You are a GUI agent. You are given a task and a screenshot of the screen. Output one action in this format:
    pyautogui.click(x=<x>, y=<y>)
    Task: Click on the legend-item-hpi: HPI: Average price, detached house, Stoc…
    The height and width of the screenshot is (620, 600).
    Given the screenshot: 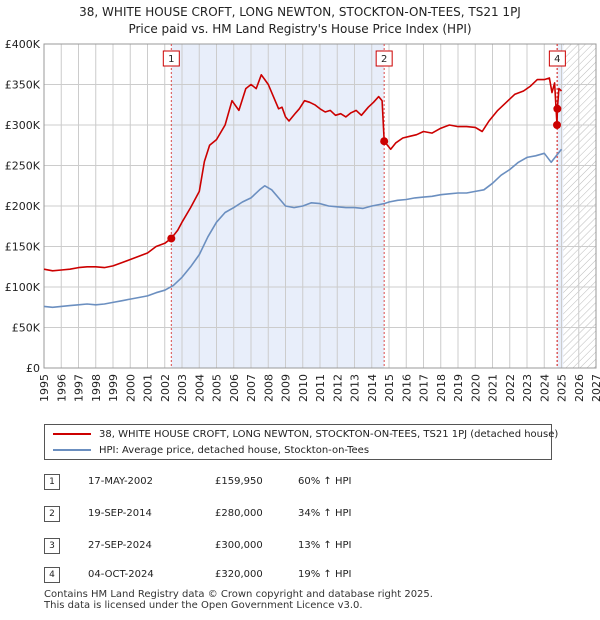 What is the action you would take?
    pyautogui.click(x=211, y=451)
    